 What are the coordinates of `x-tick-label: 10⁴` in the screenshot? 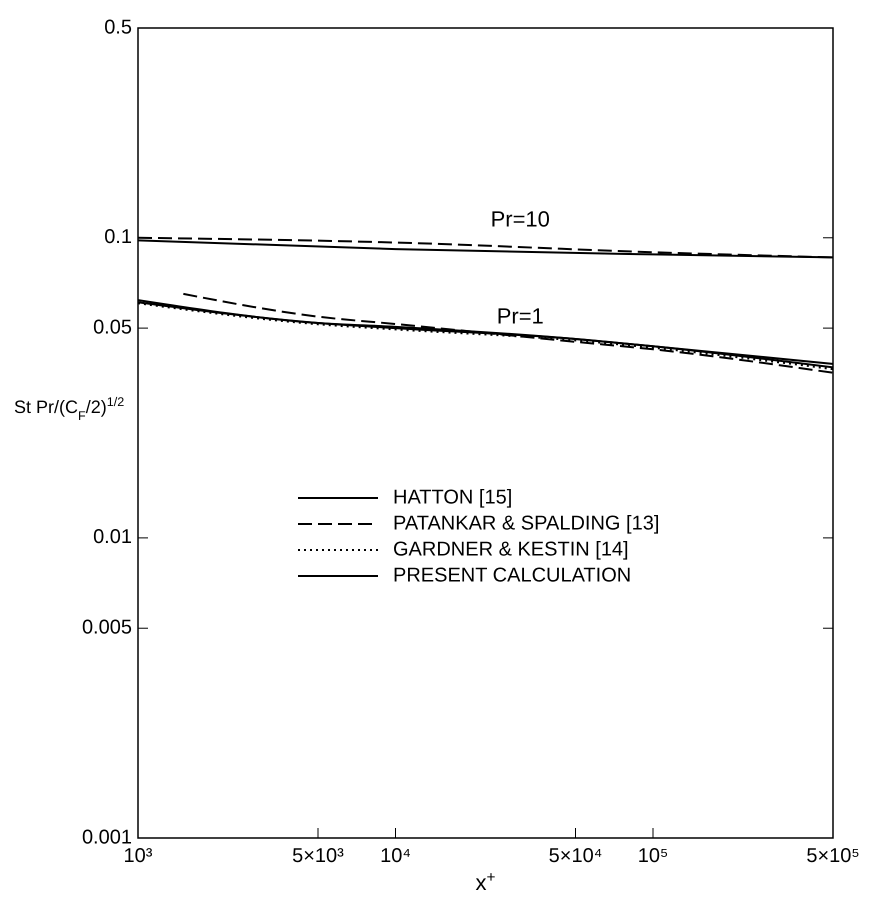 It's located at (395, 856).